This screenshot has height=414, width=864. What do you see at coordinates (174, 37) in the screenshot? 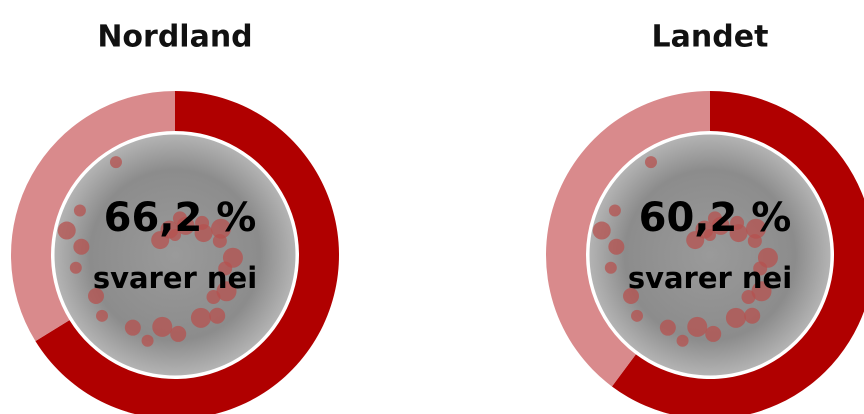
I see `chart-title: Nordland` at bounding box center [174, 37].